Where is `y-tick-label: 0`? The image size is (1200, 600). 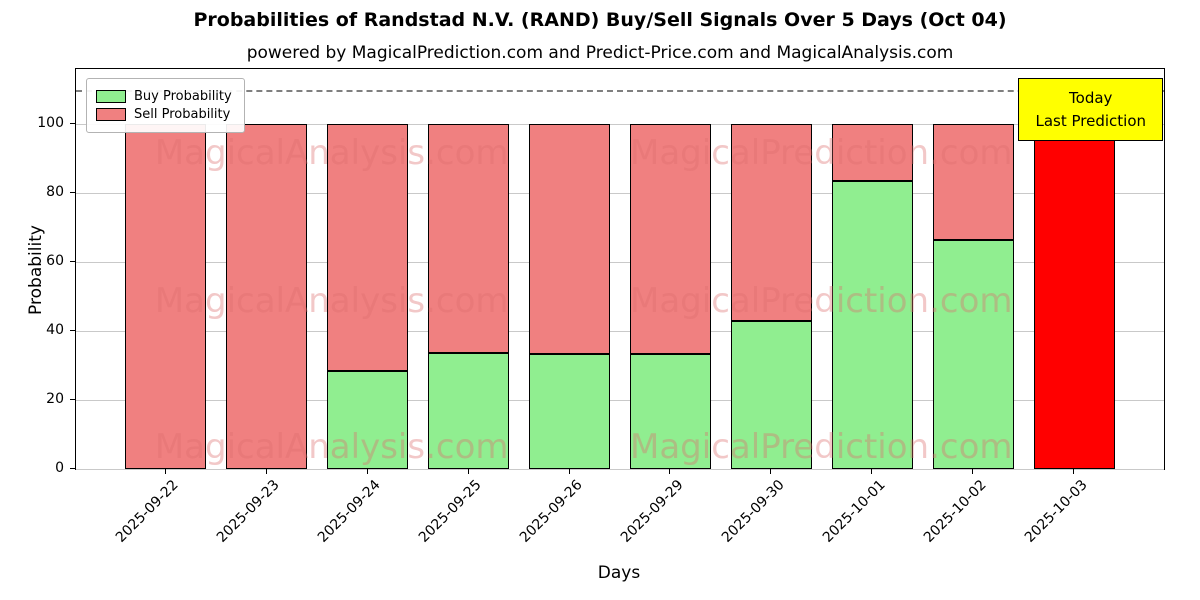 y-tick-label: 0 is located at coordinates (59, 468).